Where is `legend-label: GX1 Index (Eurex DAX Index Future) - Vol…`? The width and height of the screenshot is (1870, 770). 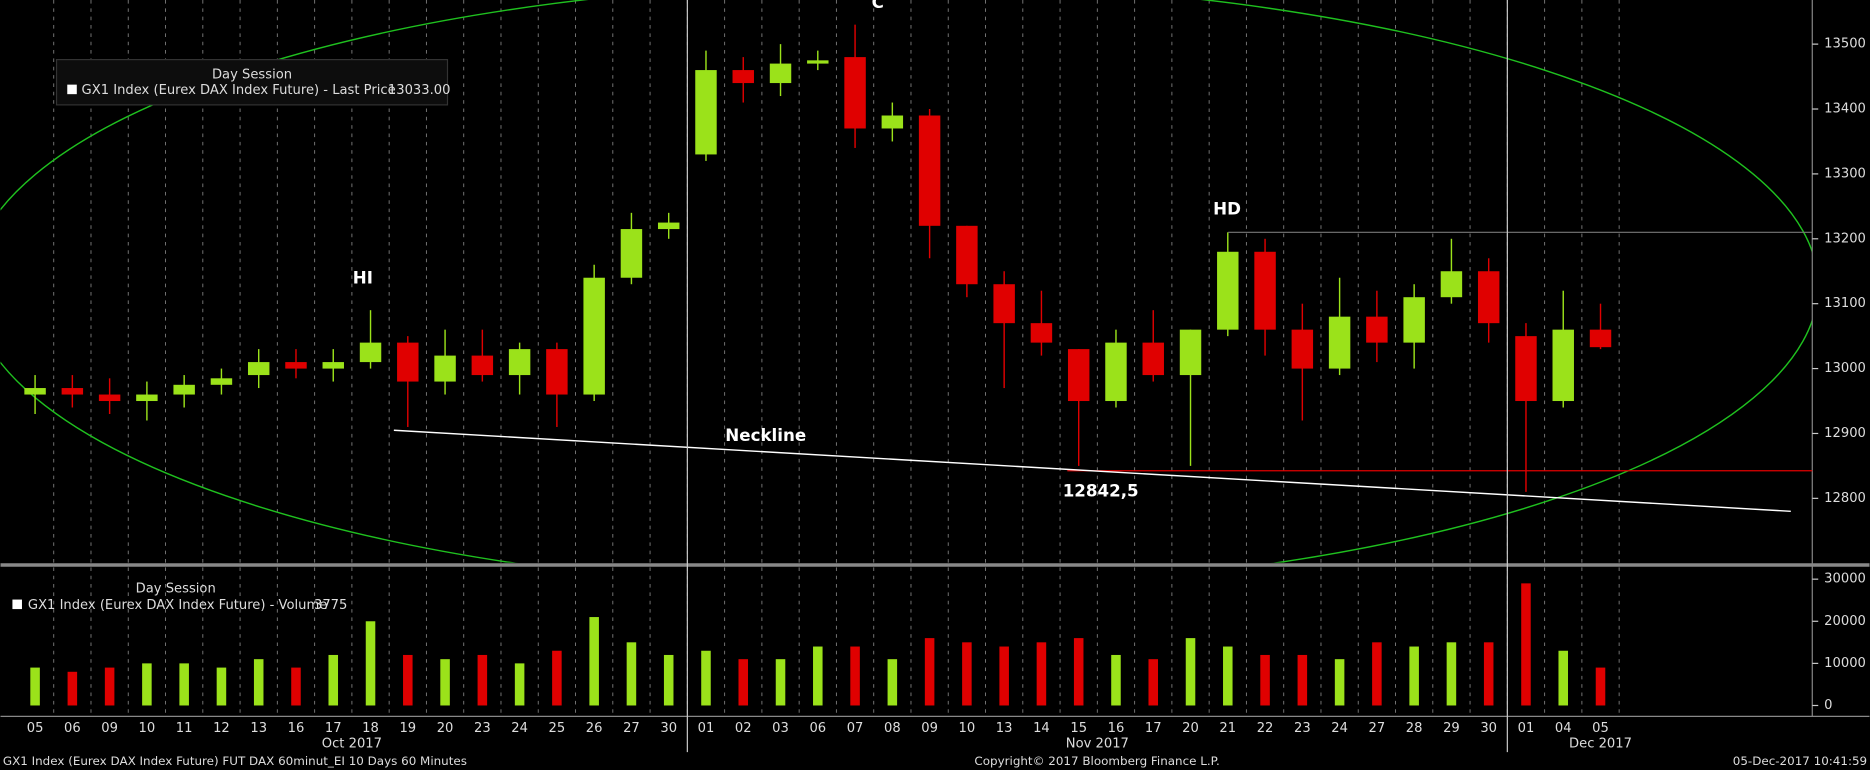 legend-label: GX1 Index (Eurex DAX Index Future) - Vol… is located at coordinates (177, 605).